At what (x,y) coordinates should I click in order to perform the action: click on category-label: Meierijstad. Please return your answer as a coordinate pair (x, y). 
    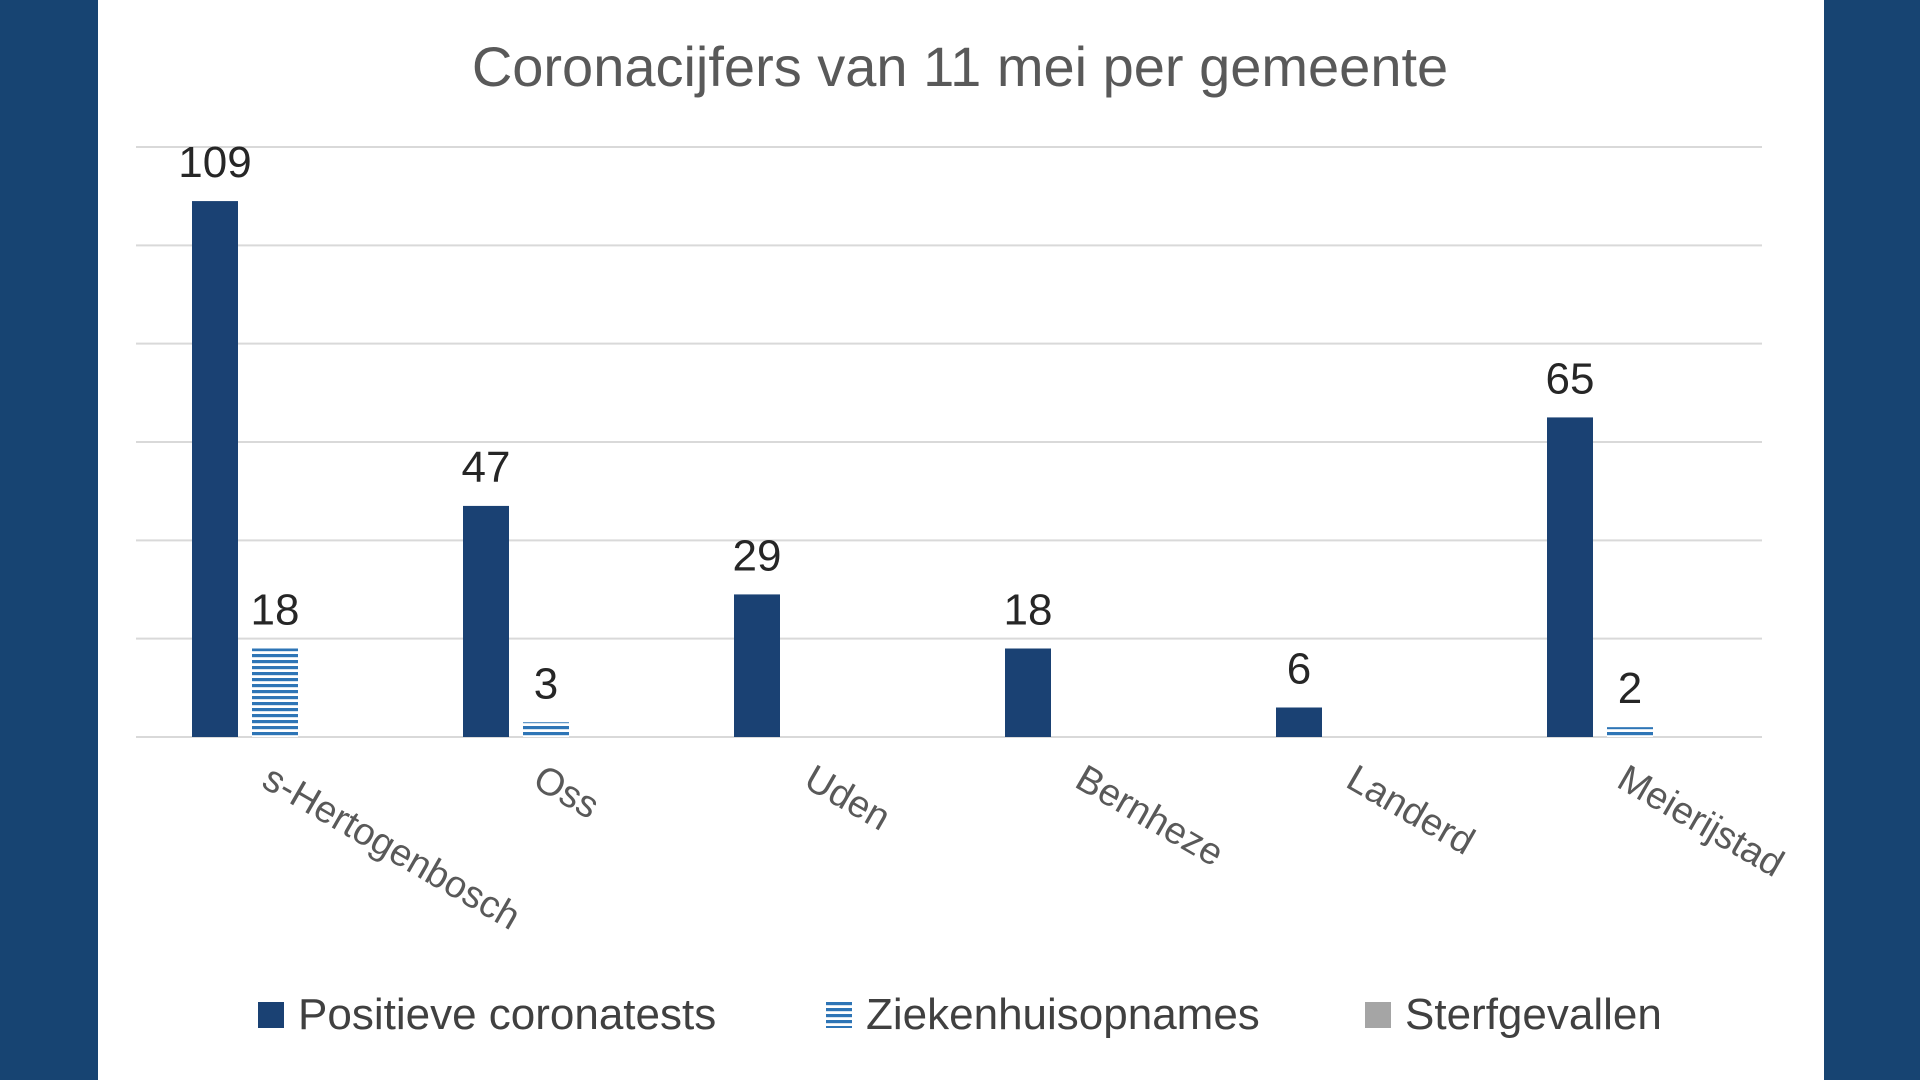
    Looking at the image, I should click on (1701, 821).